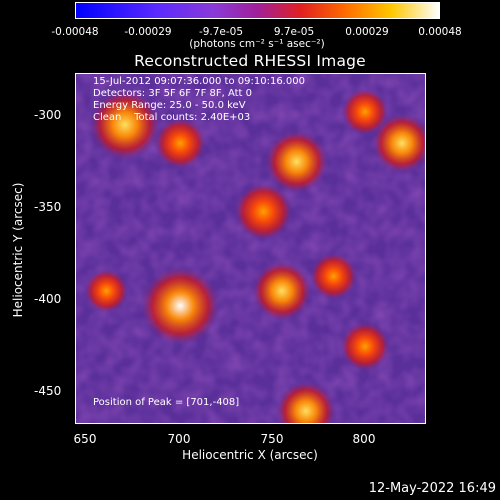  I want to click on y-axis-label: Heliocentric Y (arcsec), so click(18, 250).